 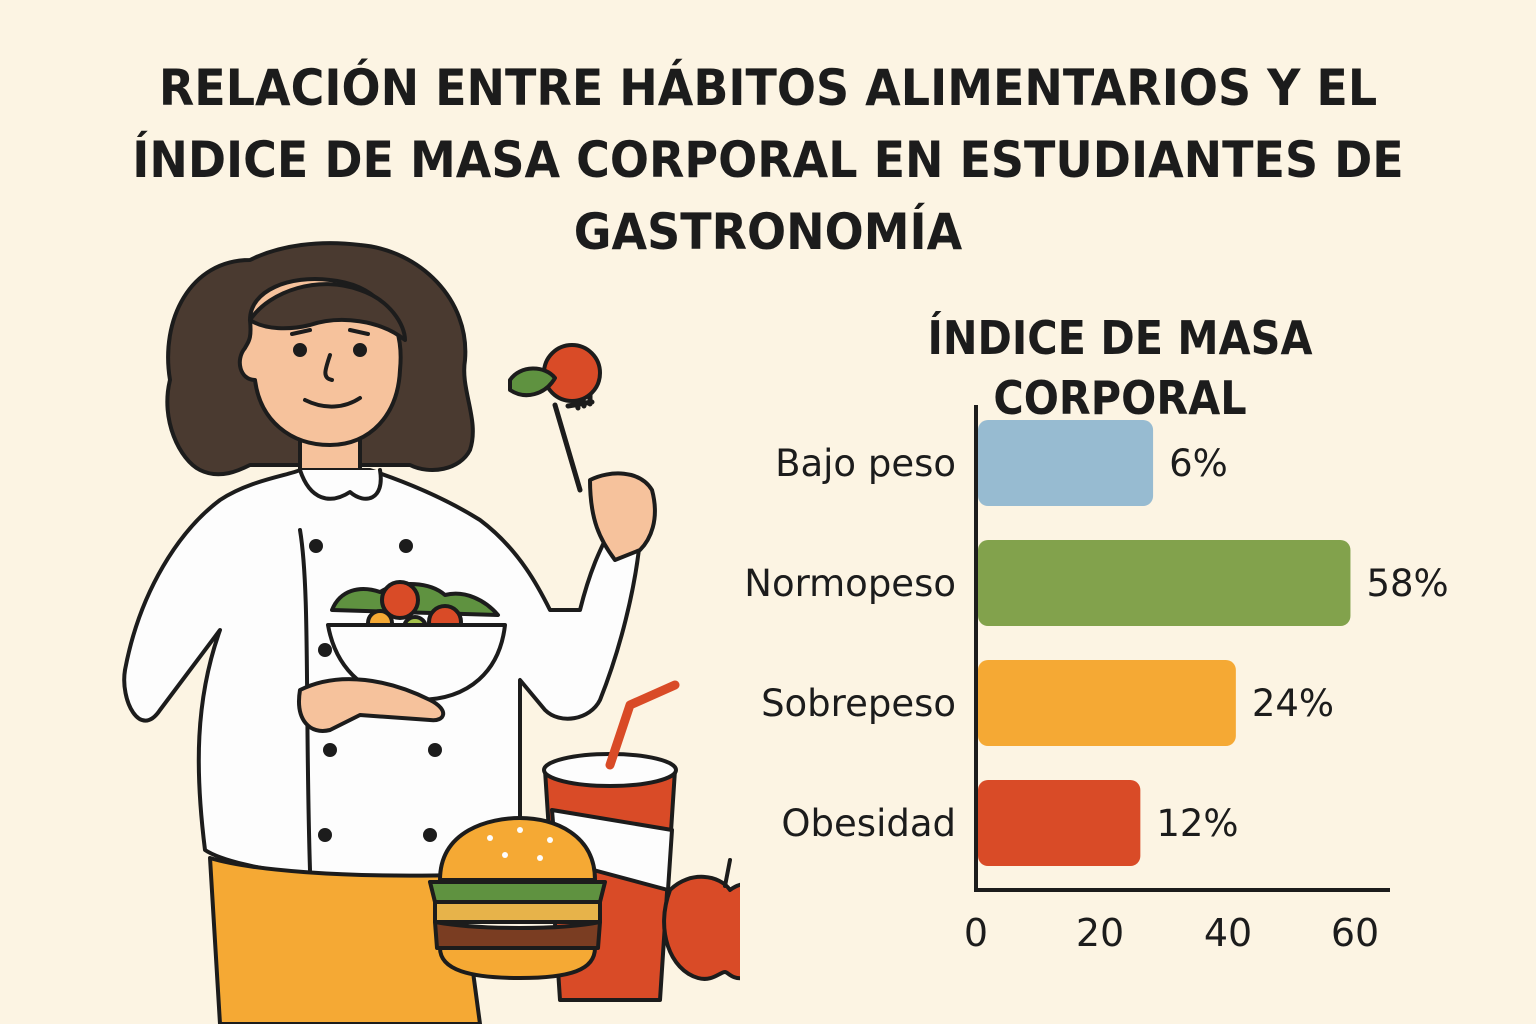 I want to click on x-tick-label-3: 60, so click(x=1355, y=933).